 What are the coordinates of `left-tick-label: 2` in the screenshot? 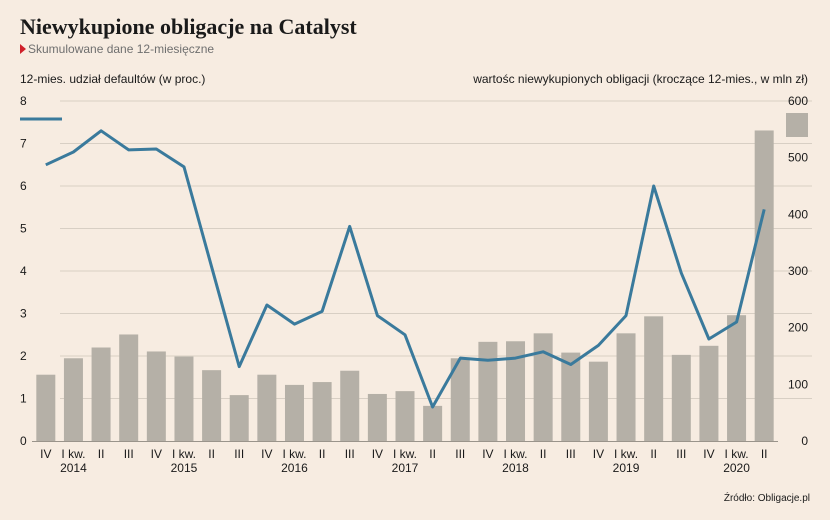 It's located at (23, 356).